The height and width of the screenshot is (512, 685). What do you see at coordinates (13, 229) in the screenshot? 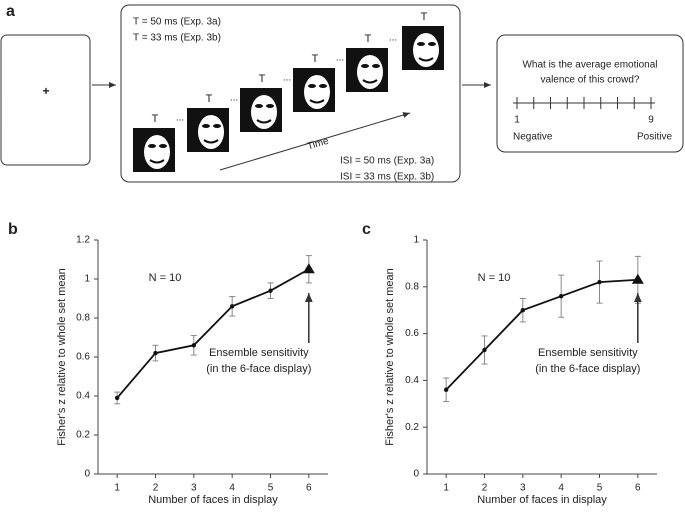
I see `panel-label: b` at bounding box center [13, 229].